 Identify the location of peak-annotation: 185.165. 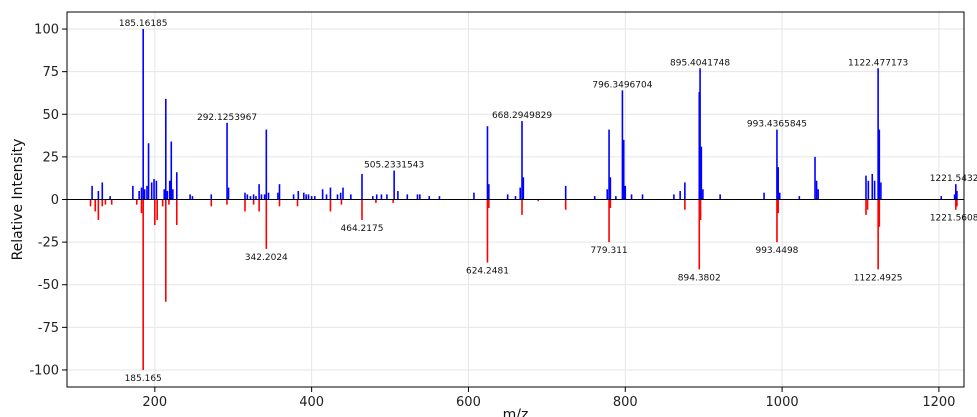
(143, 379).